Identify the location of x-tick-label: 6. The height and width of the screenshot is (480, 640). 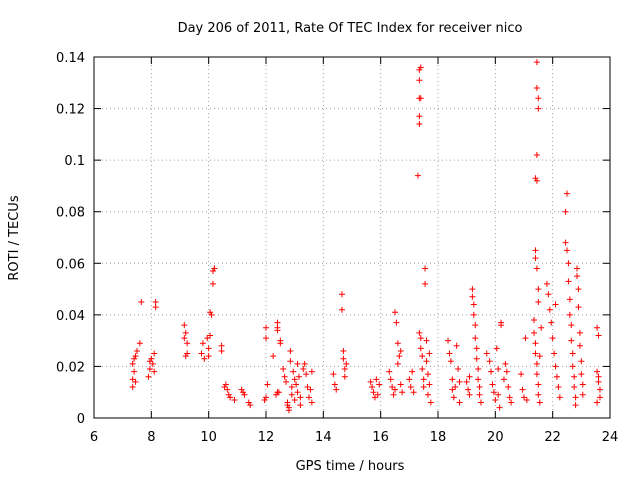
(94, 437).